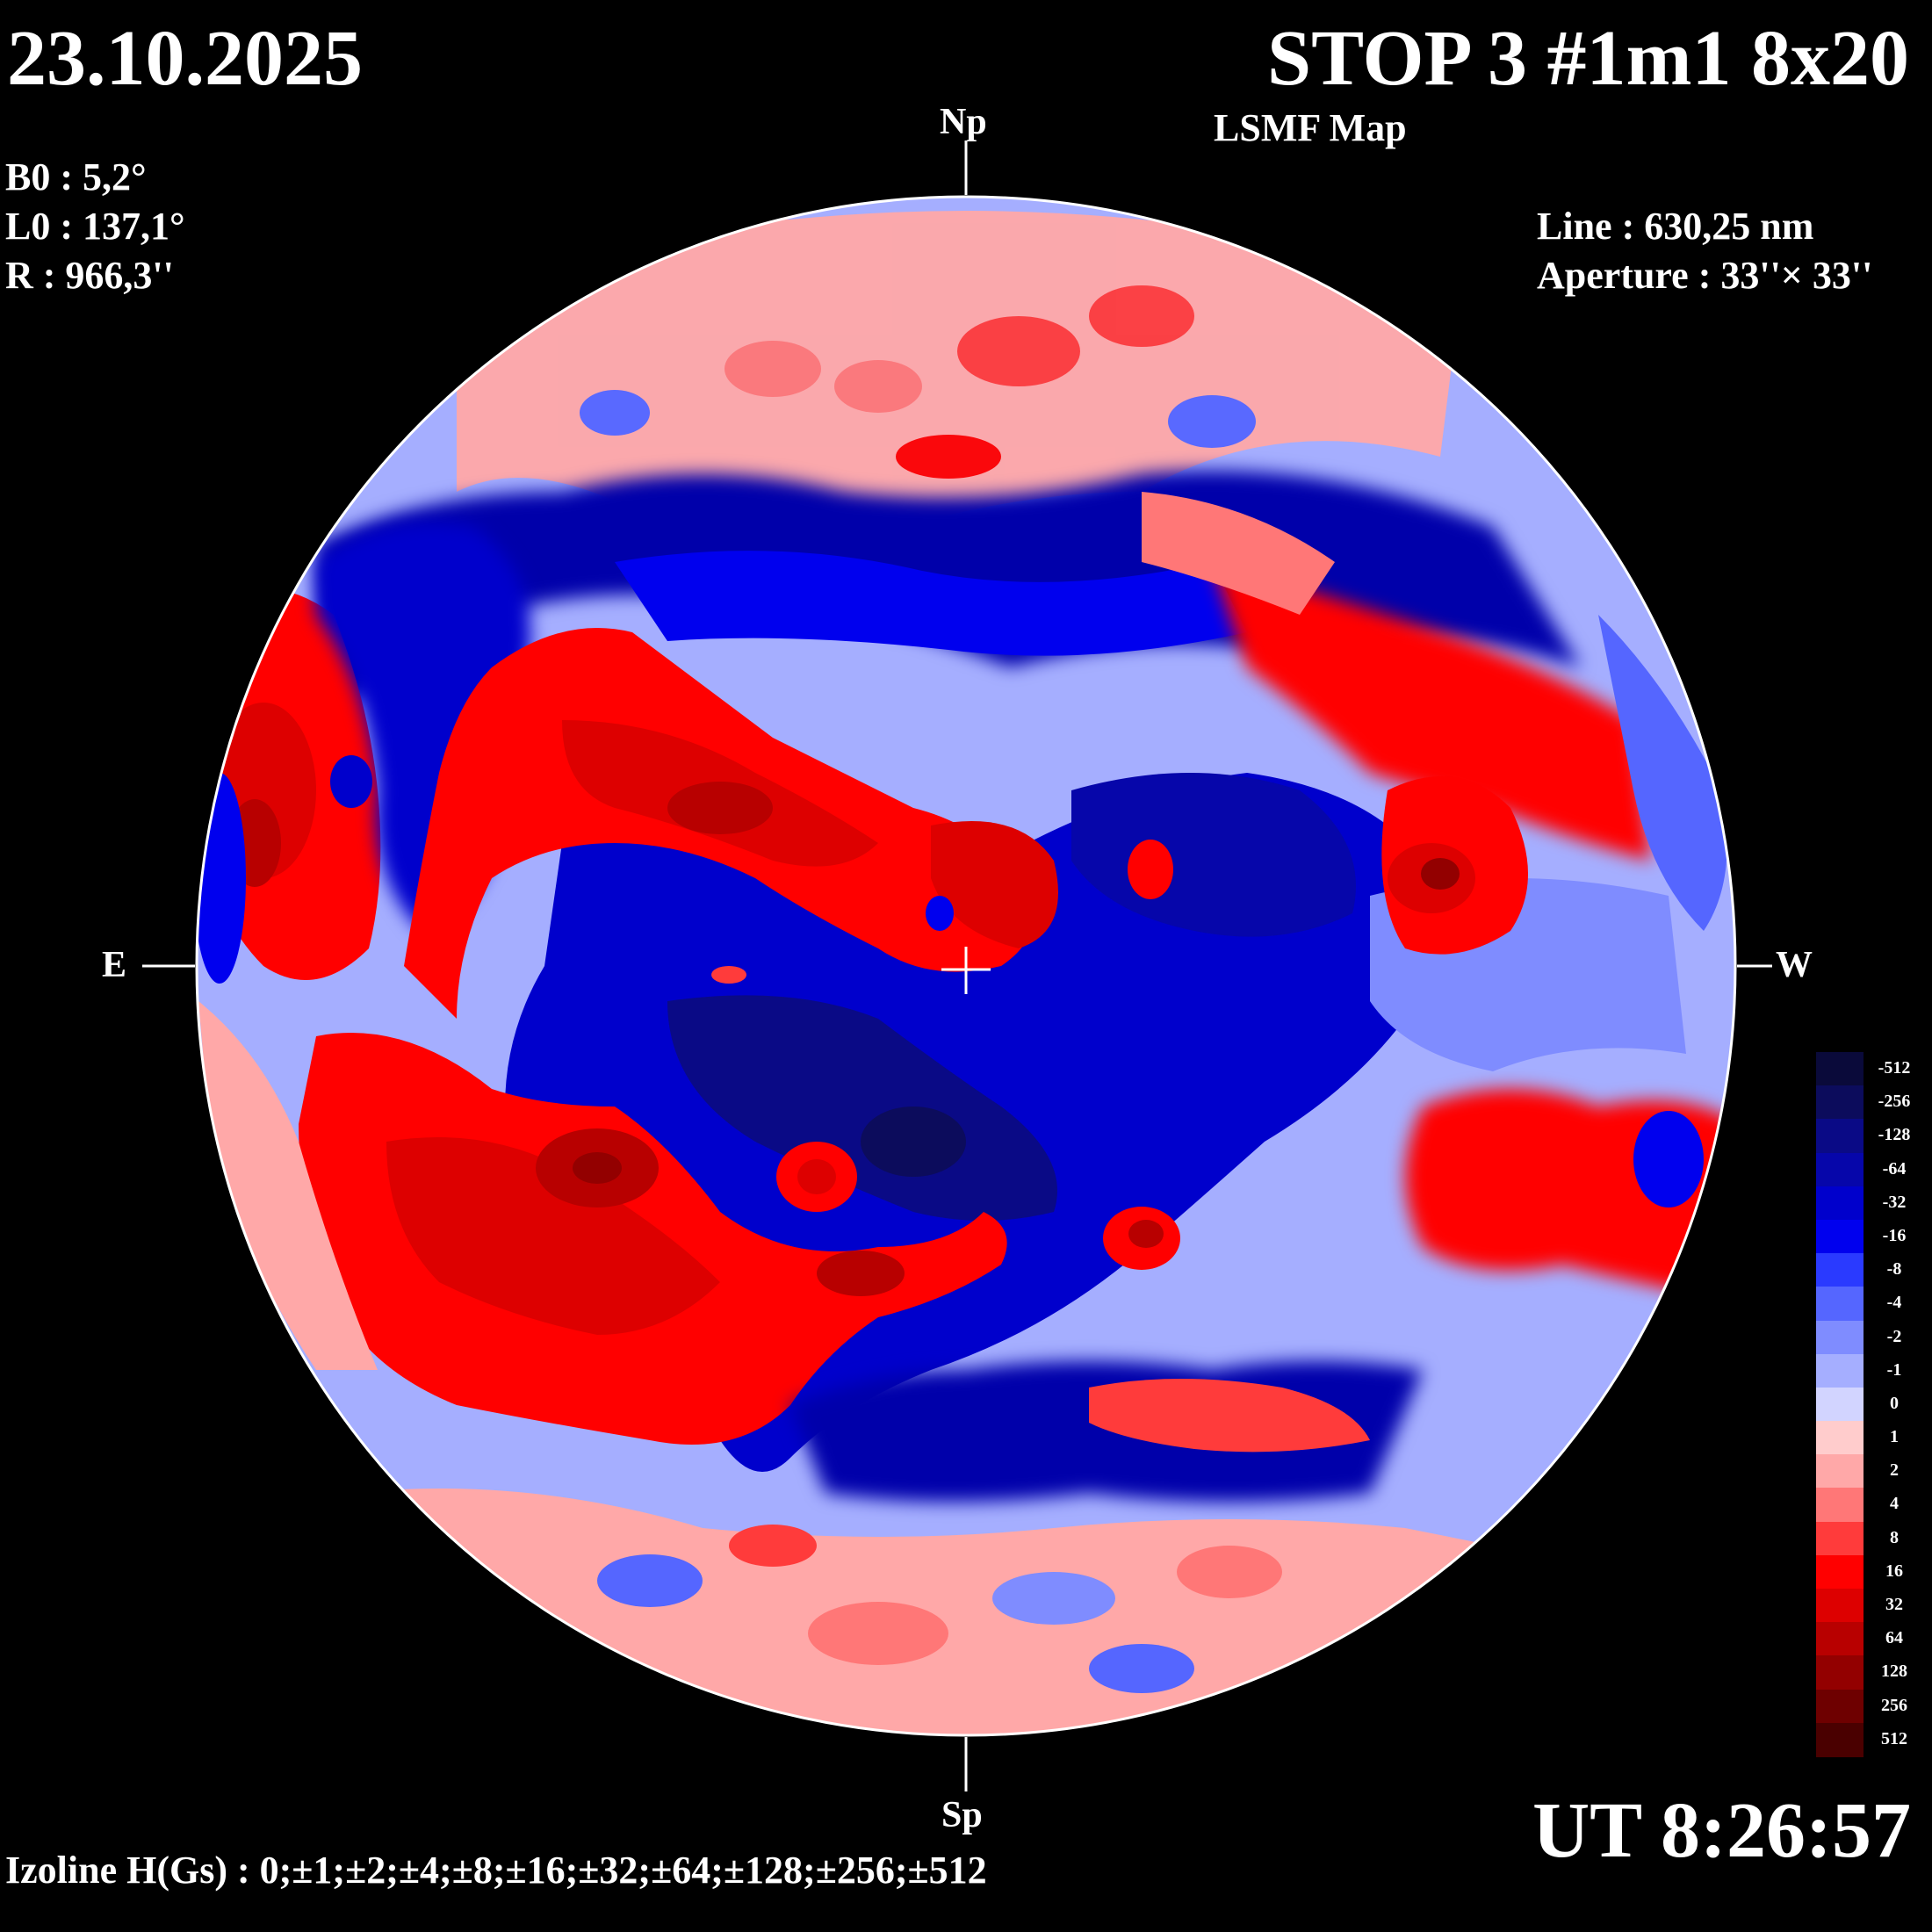 Image resolution: width=1932 pixels, height=1932 pixels. Describe the element at coordinates (1870, 1639) in the screenshot. I see `legend-level: 64` at that location.